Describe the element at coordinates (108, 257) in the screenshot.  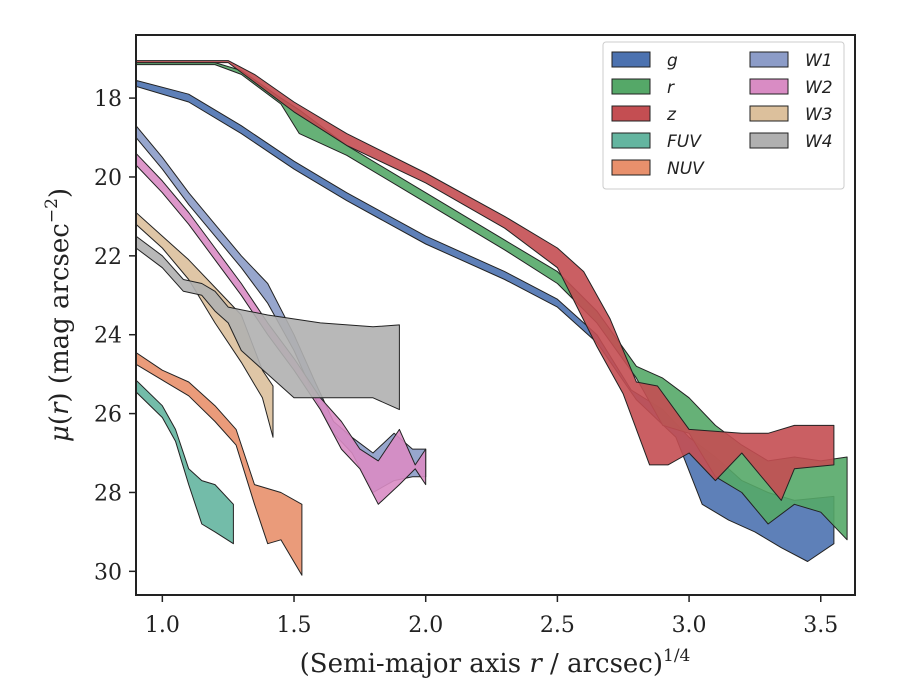
I see `y-tick-label: 22` at that location.